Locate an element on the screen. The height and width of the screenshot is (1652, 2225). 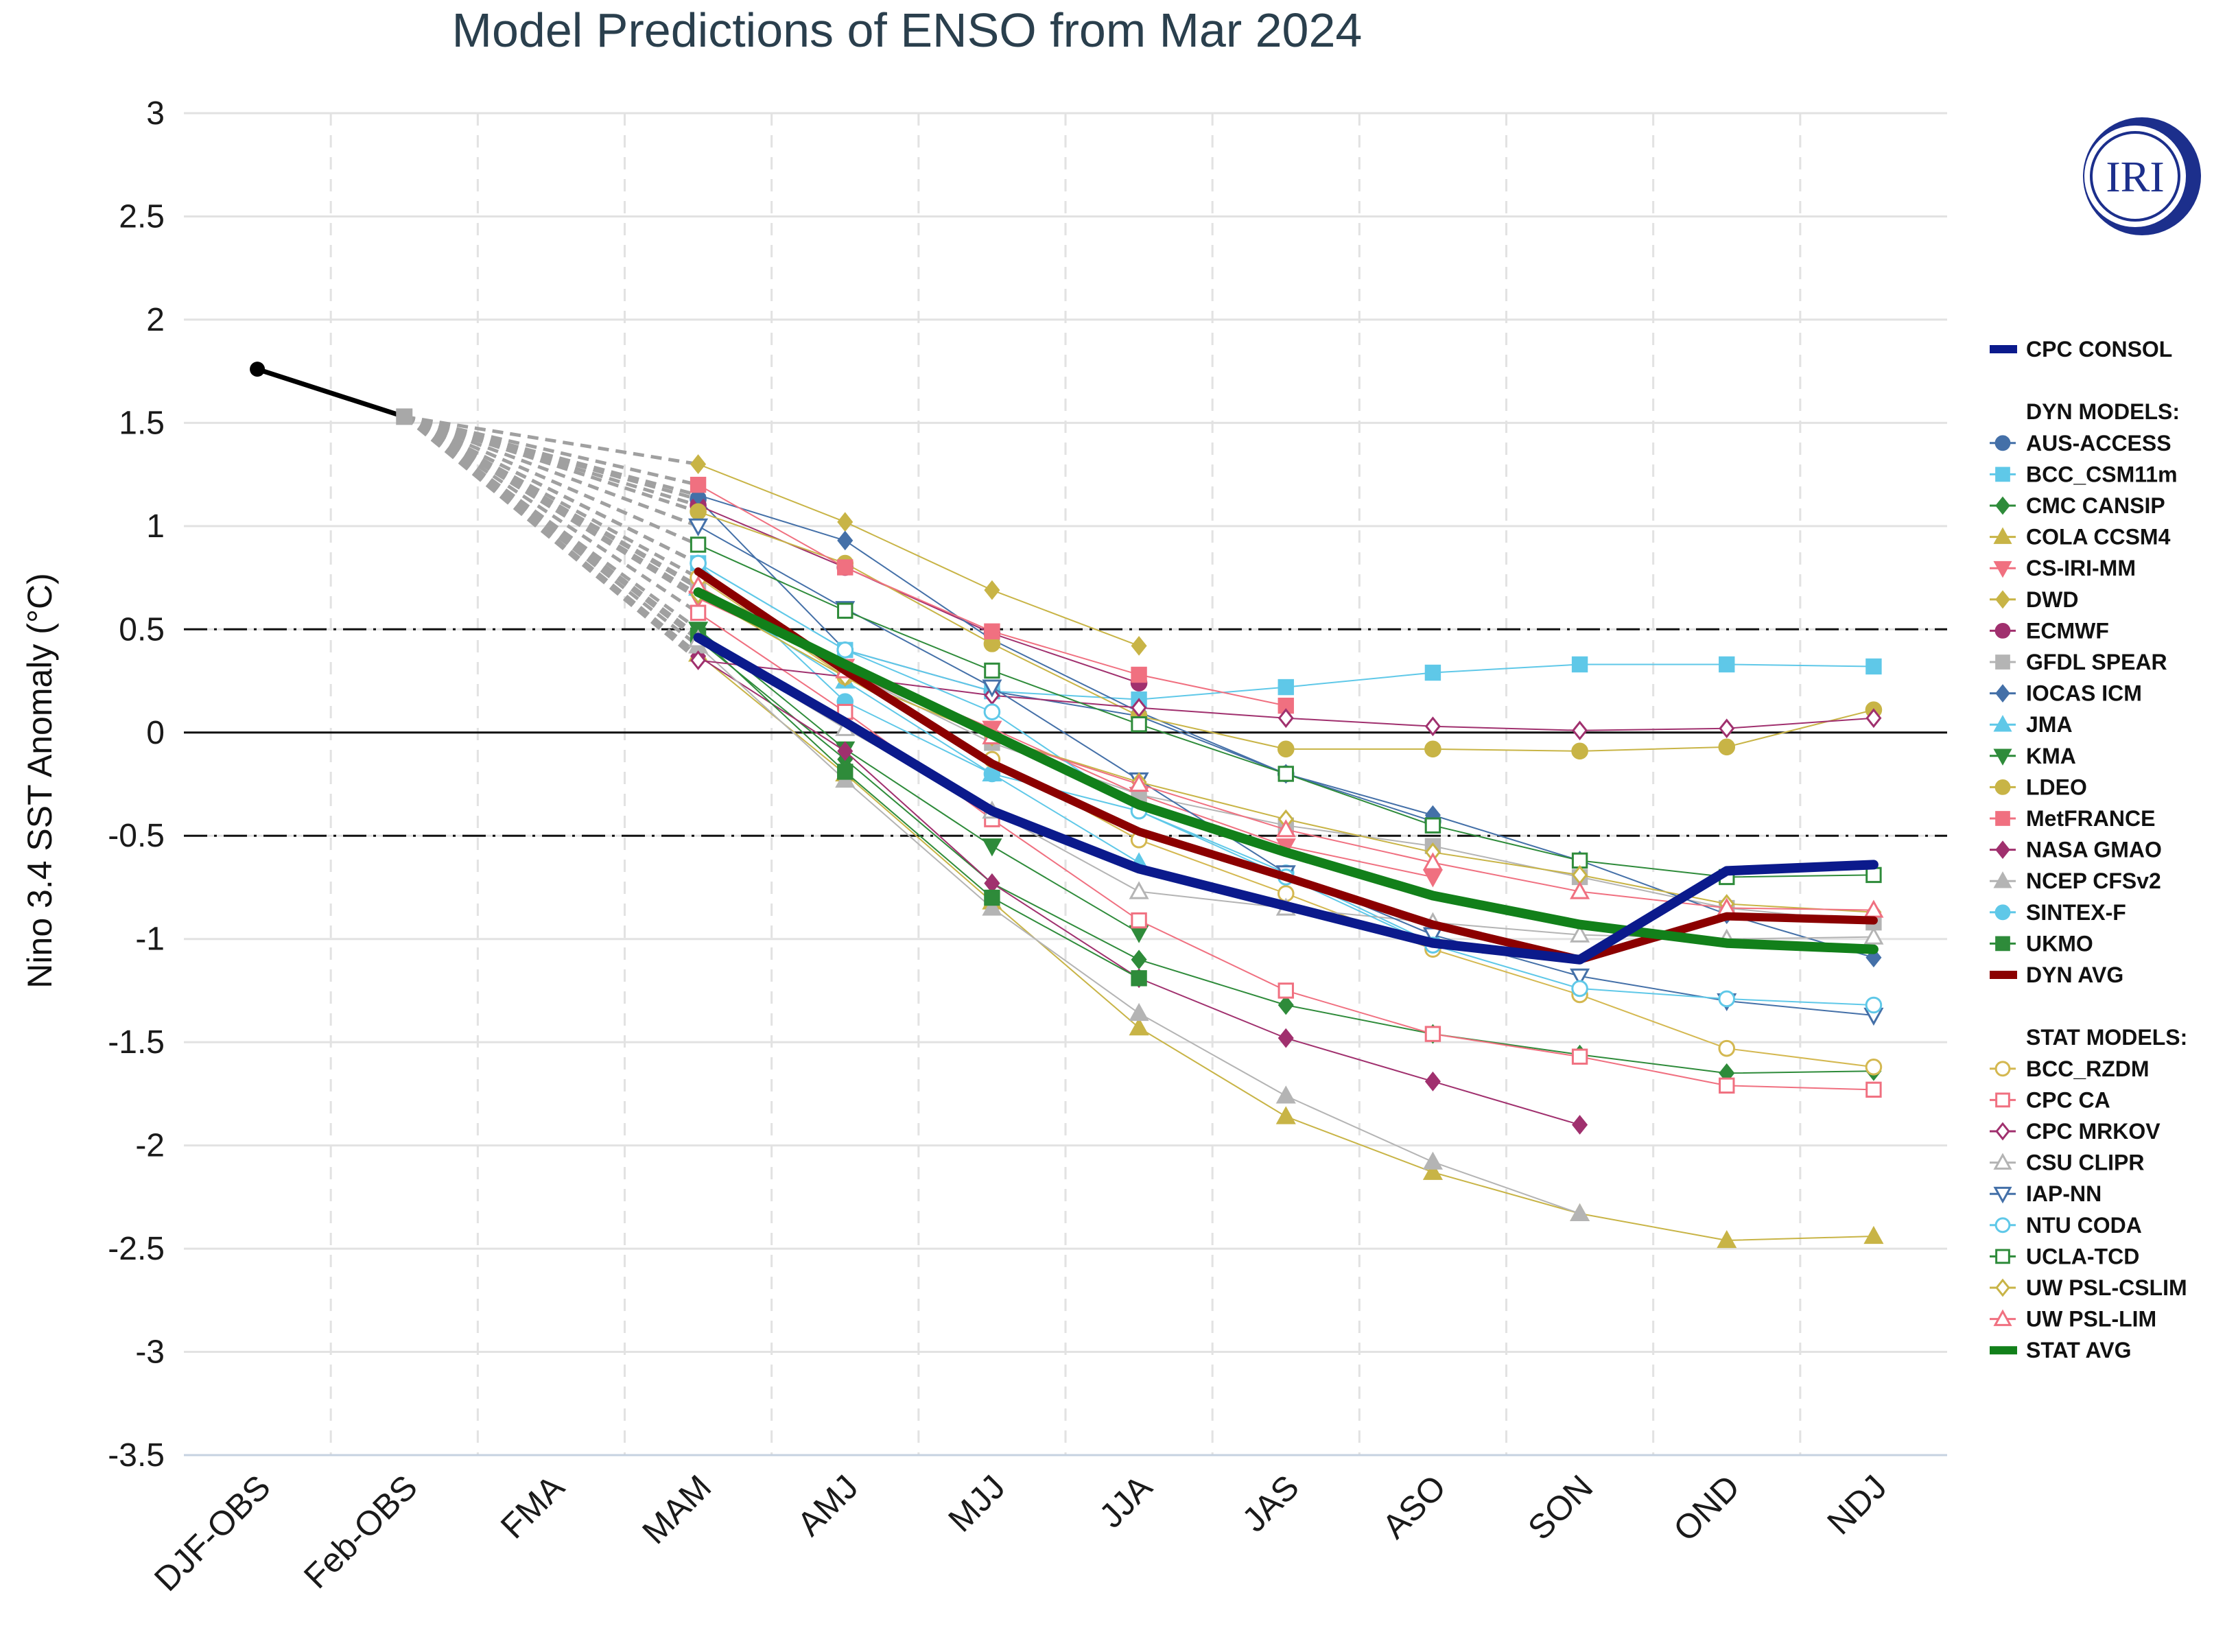
legend-item: STAT AVG is located at coordinates (2060, 1350).